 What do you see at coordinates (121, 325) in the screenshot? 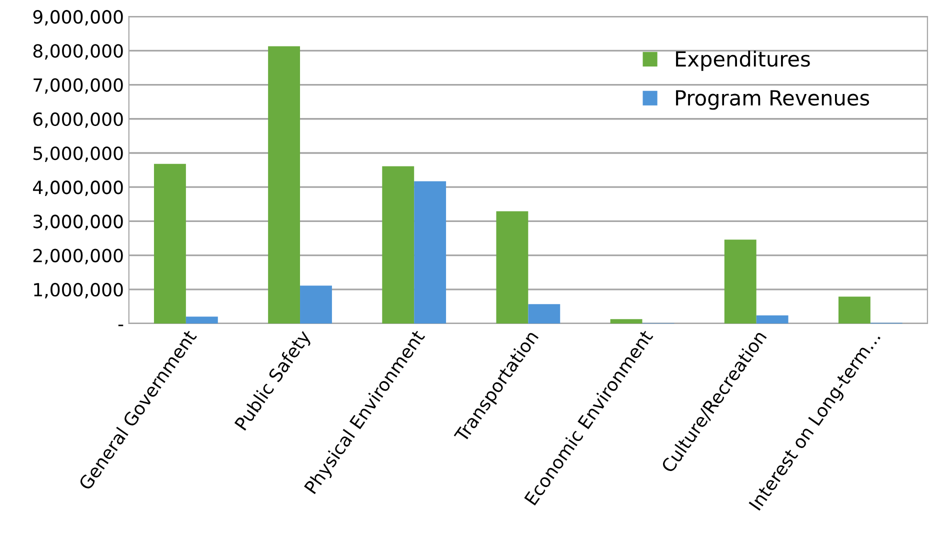
I see `y-tick-label: -` at bounding box center [121, 325].